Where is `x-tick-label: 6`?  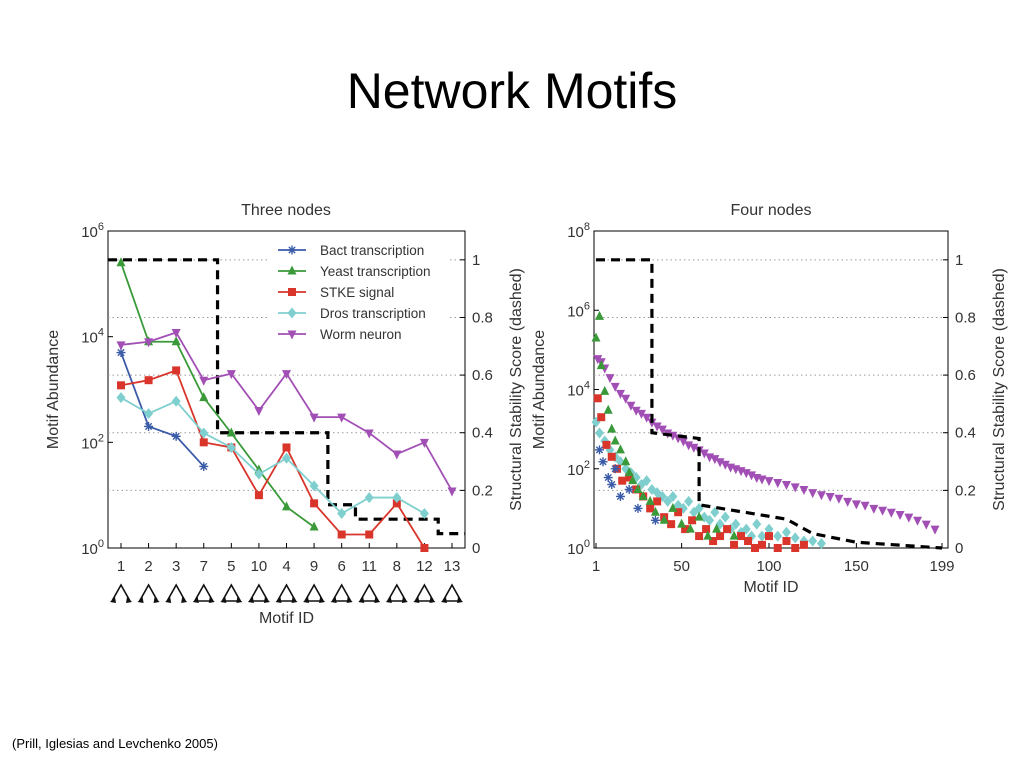 x-tick-label: 6 is located at coordinates (341, 566).